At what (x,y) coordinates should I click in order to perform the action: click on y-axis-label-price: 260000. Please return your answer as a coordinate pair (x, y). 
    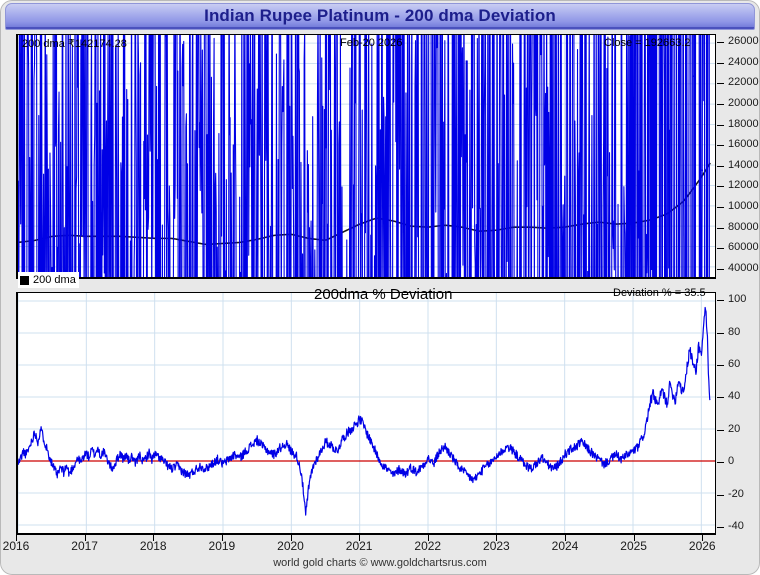
    Looking at the image, I should click on (744, 41).